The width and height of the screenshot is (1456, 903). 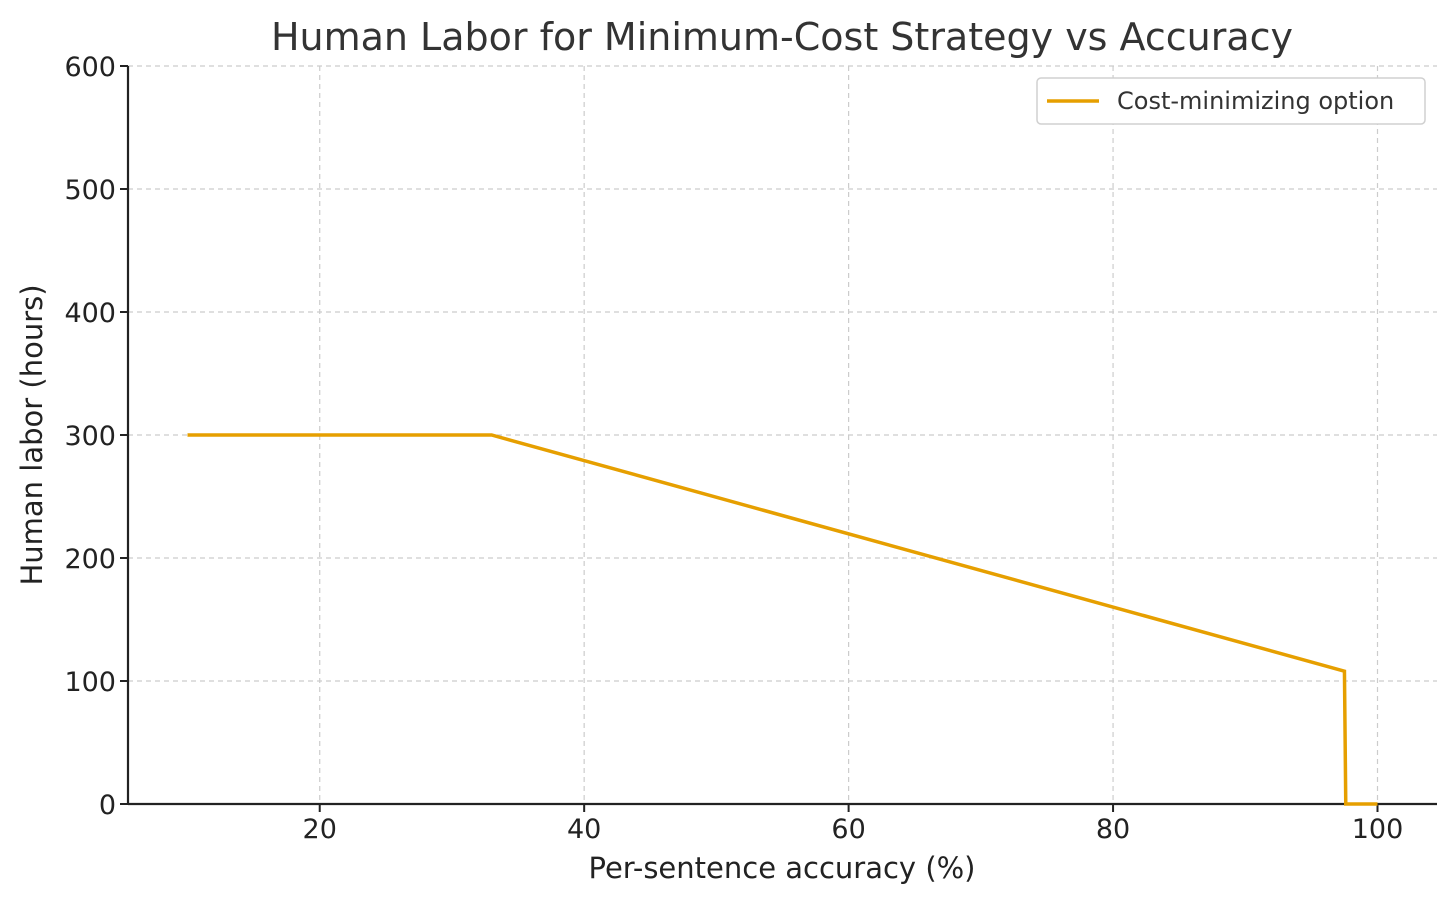 I want to click on legend: Cost-minimizing option, so click(x=1231, y=101).